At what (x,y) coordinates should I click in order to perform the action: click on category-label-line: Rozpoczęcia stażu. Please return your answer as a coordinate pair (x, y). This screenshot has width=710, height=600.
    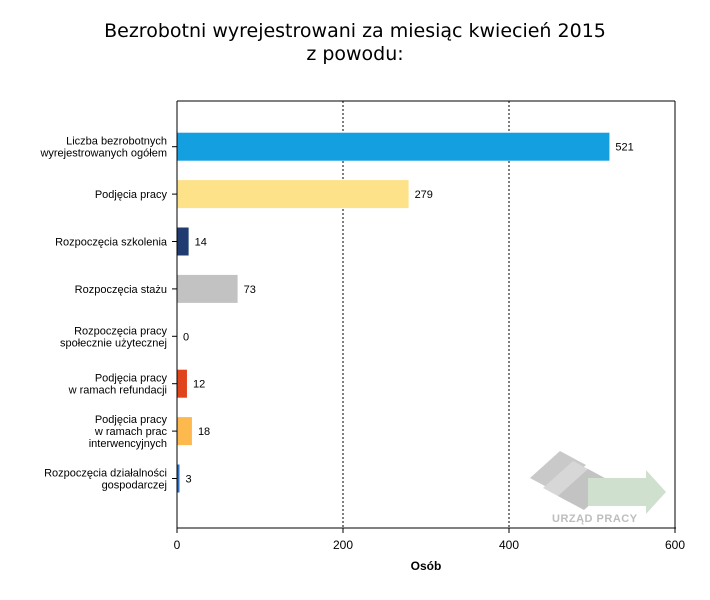
    Looking at the image, I should click on (121, 290).